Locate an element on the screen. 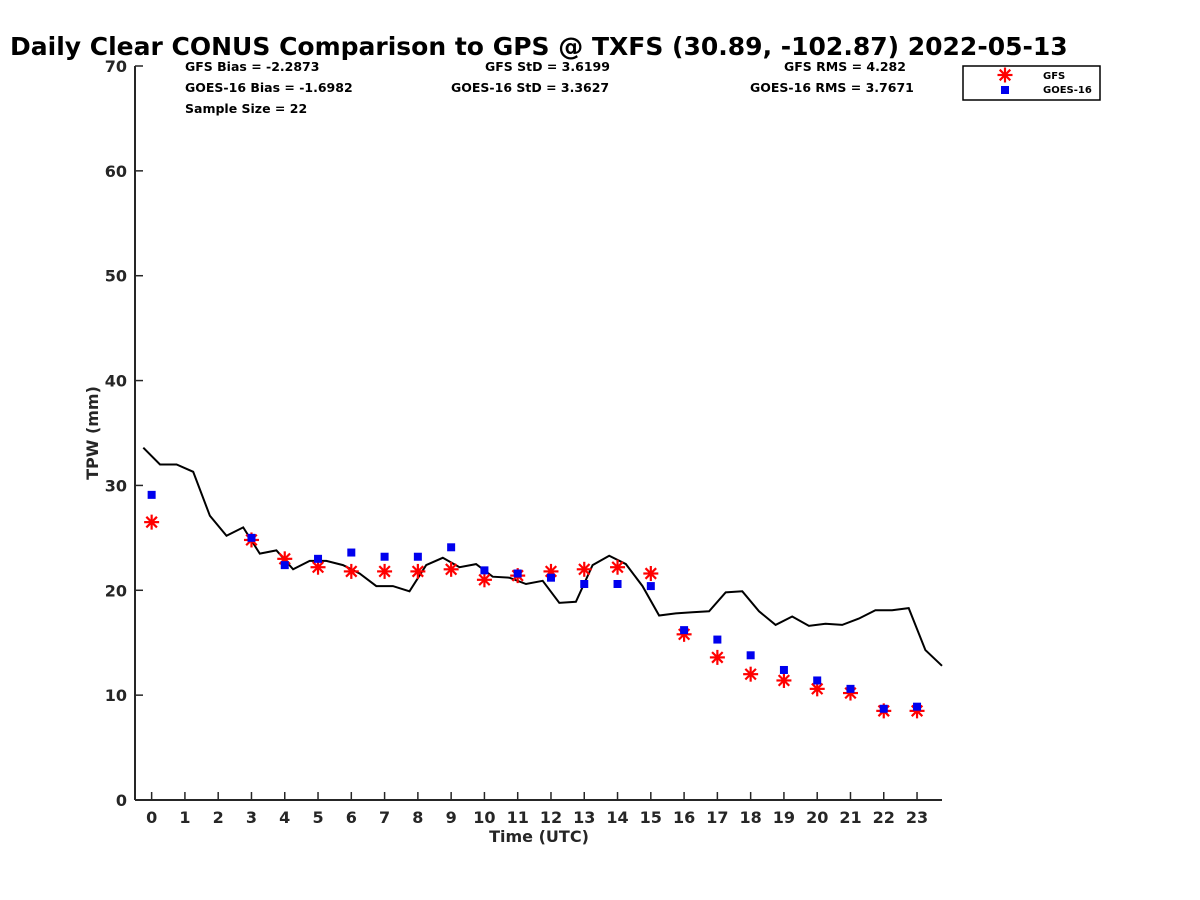  y-tick-label: 20 is located at coordinates (116, 590).